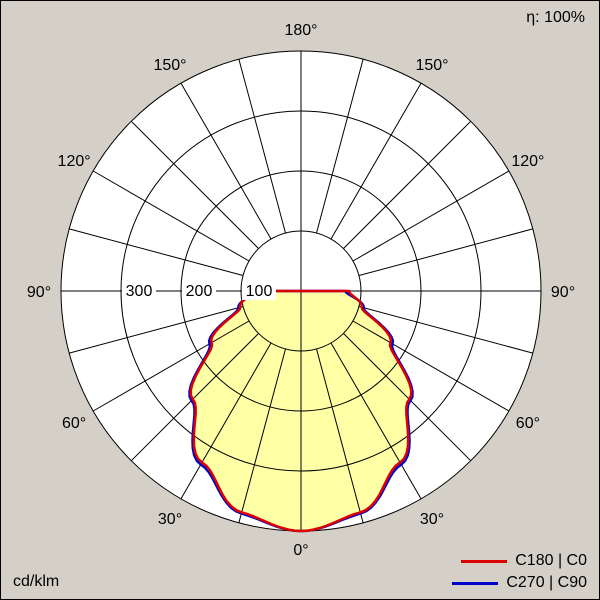 The width and height of the screenshot is (600, 600). What do you see at coordinates (519, 572) in the screenshot?
I see `legend: C180 | C0 C270 | C90` at bounding box center [519, 572].